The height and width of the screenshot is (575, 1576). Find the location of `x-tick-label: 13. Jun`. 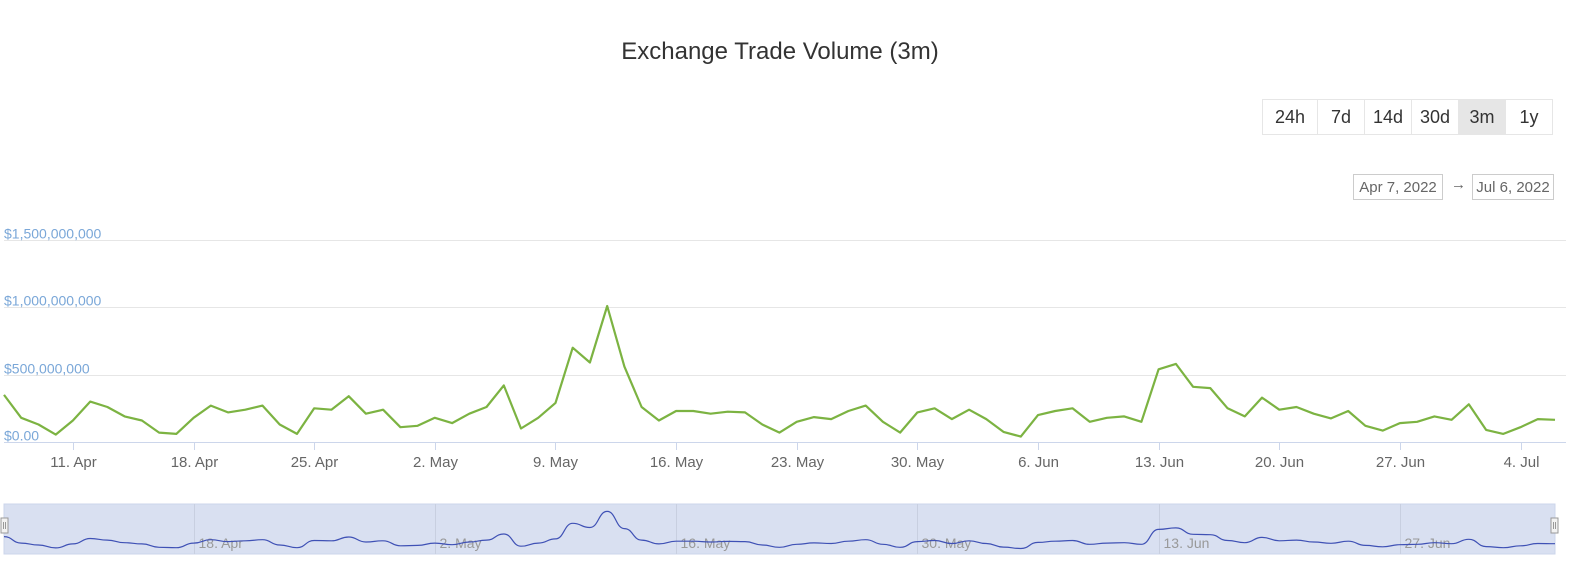

x-tick-label: 13. Jun is located at coordinates (1159, 462).